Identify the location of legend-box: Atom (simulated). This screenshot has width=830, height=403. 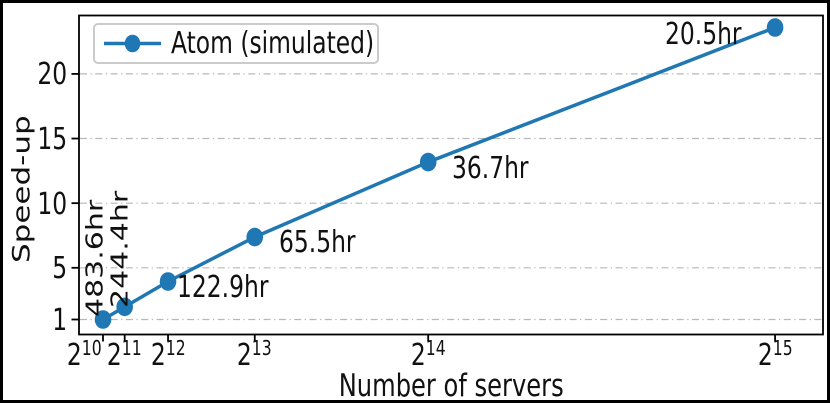
(236, 43).